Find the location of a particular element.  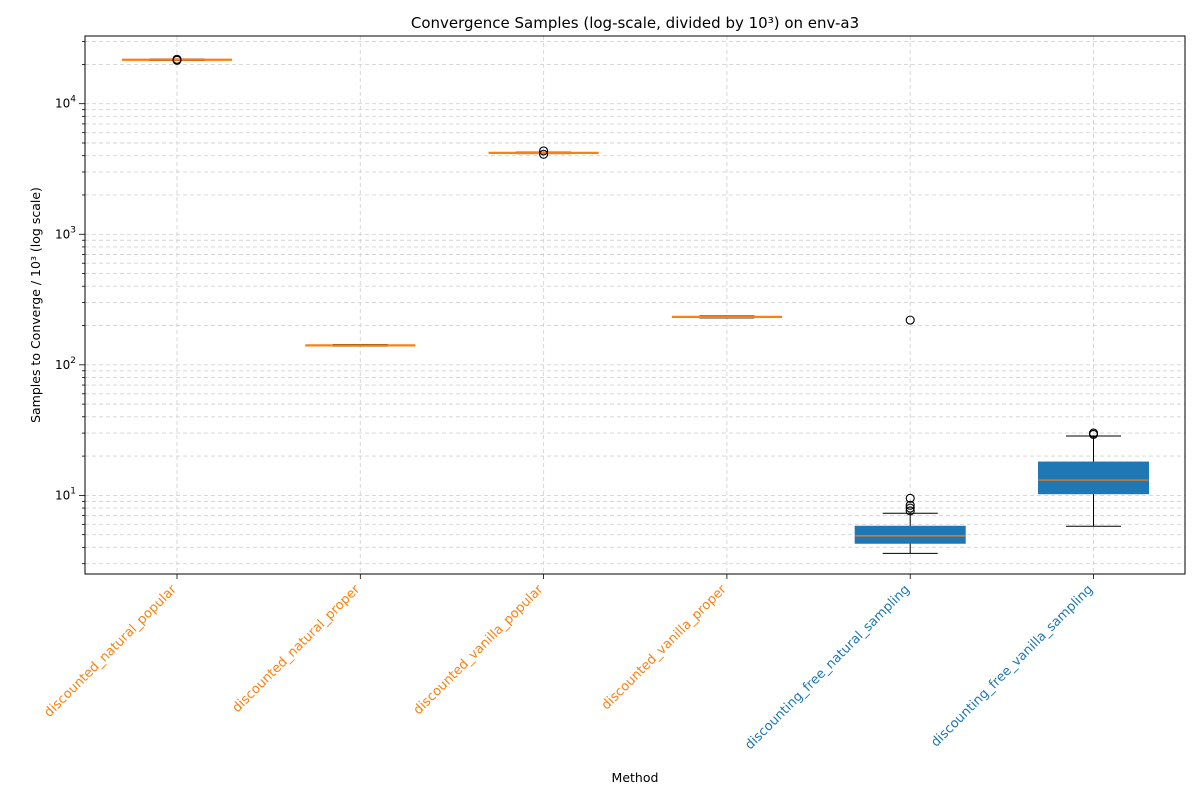

box-discounted_vanilla_popular is located at coordinates (543, 152).